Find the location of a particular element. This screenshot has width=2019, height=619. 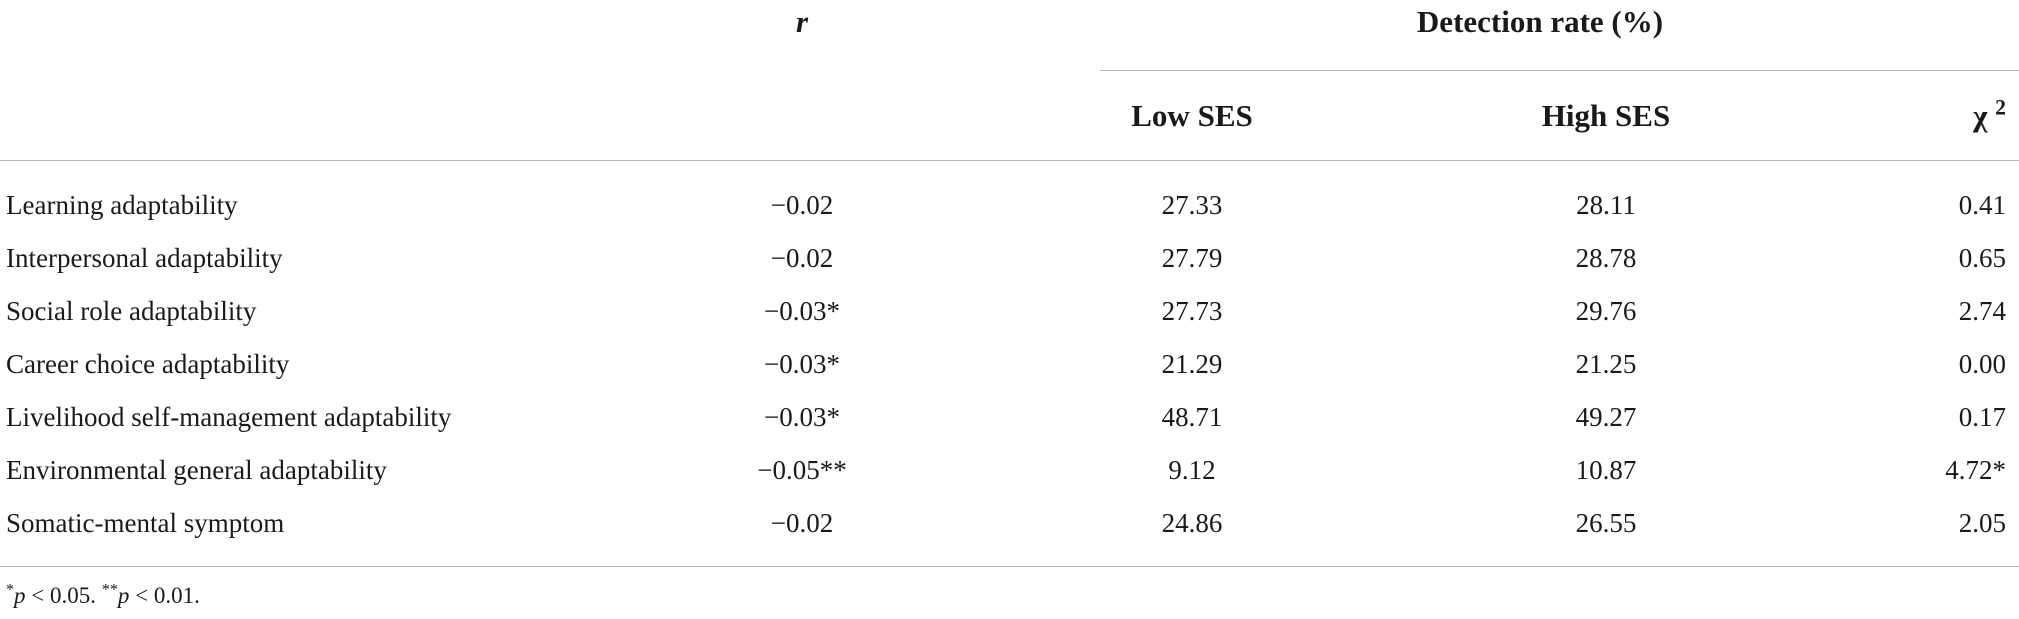

row-high-ses: 29.76 is located at coordinates (1606, 311).